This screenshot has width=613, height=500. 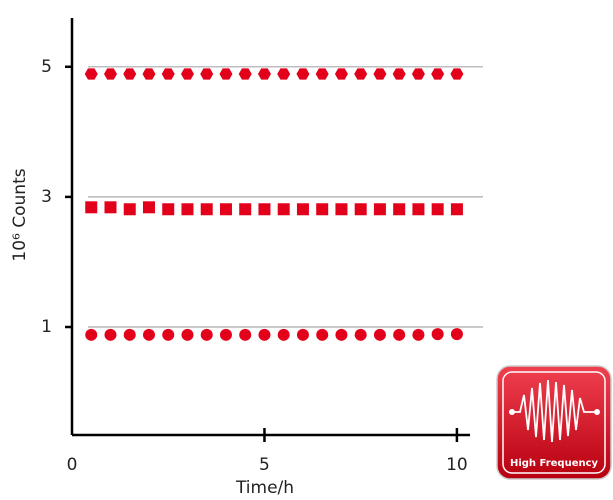 I want to click on badge-frame, so click(x=554, y=422).